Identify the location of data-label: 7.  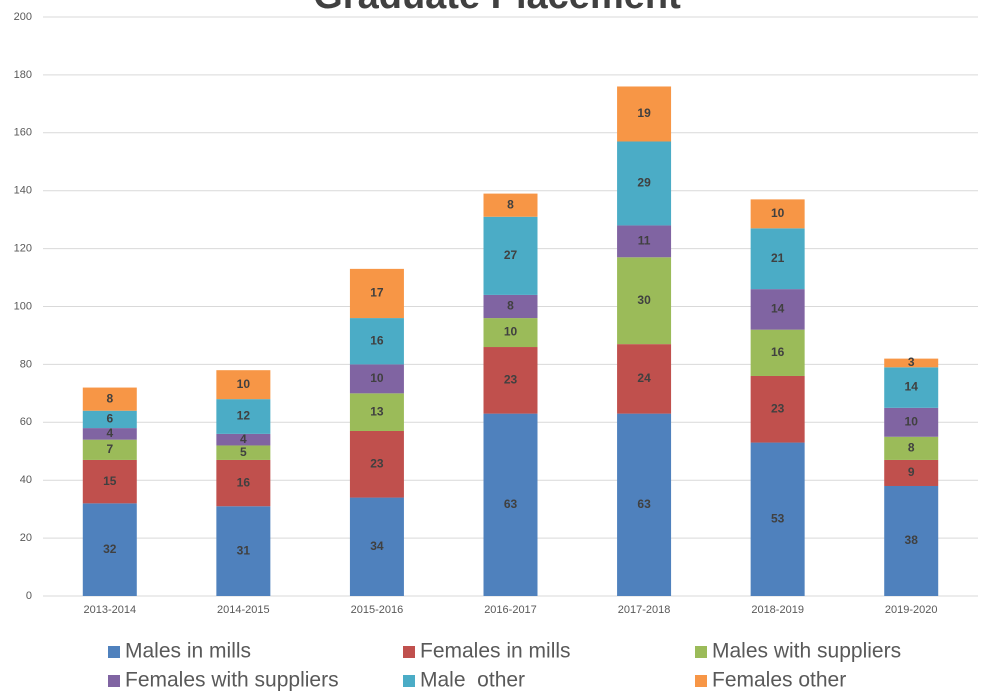
(109, 449).